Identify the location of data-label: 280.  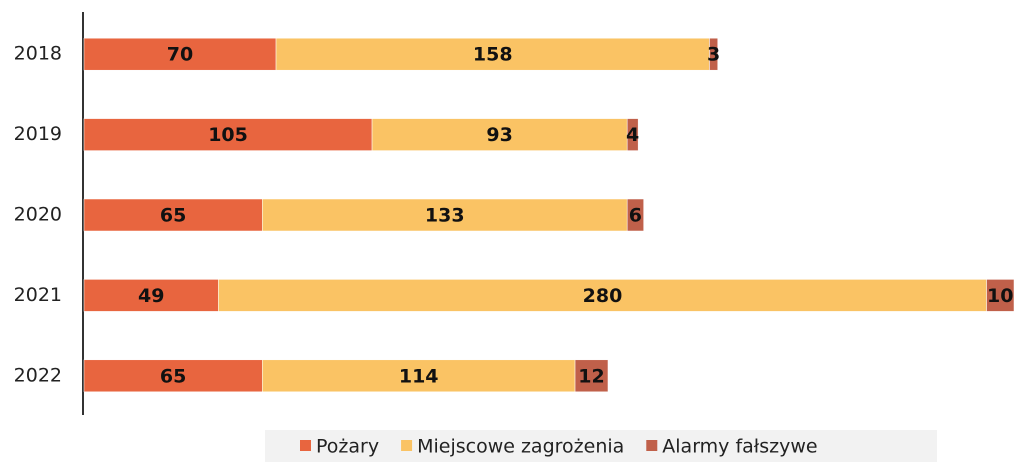
(603, 296).